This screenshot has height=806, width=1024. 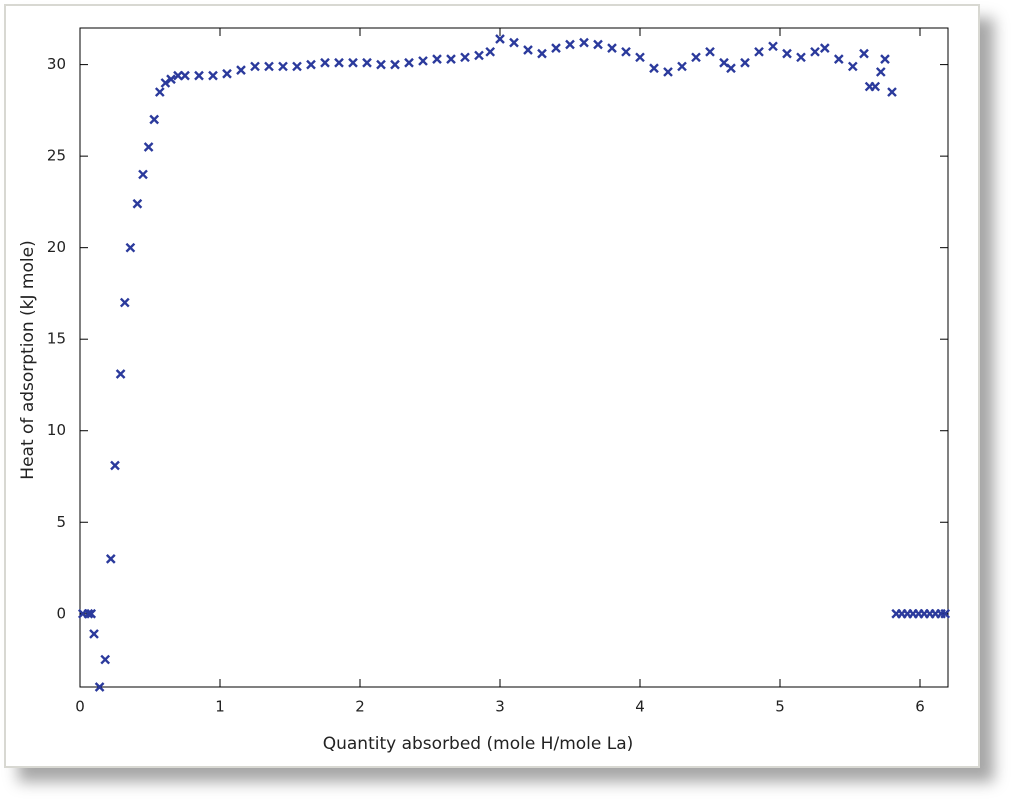 What do you see at coordinates (80, 707) in the screenshot?
I see `x-tick-label: 0` at bounding box center [80, 707].